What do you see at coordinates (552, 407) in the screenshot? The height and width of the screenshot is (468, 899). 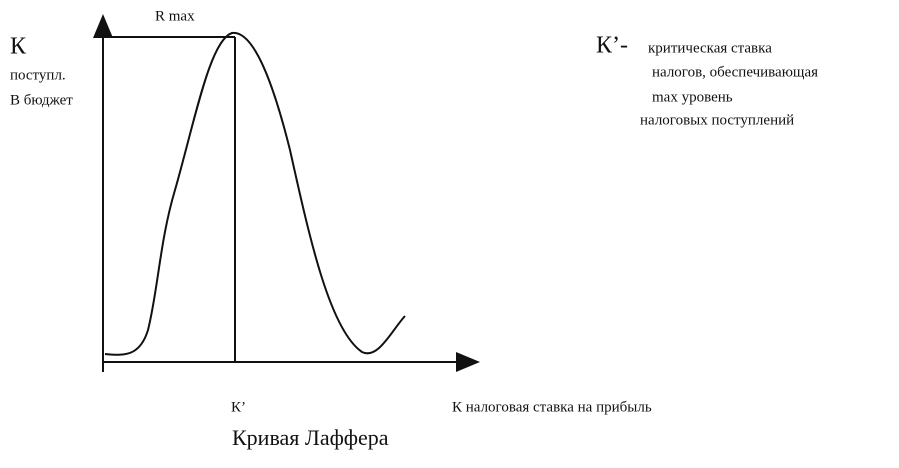 I see `x-axis-label: К налоговая ставка на прибыль` at bounding box center [552, 407].